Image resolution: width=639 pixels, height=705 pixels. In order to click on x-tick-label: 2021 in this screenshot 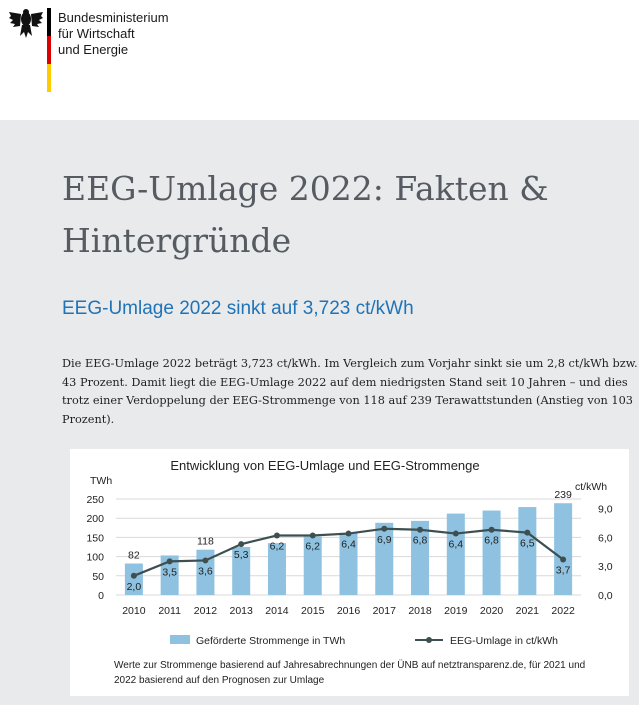, I will do `click(528, 611)`.